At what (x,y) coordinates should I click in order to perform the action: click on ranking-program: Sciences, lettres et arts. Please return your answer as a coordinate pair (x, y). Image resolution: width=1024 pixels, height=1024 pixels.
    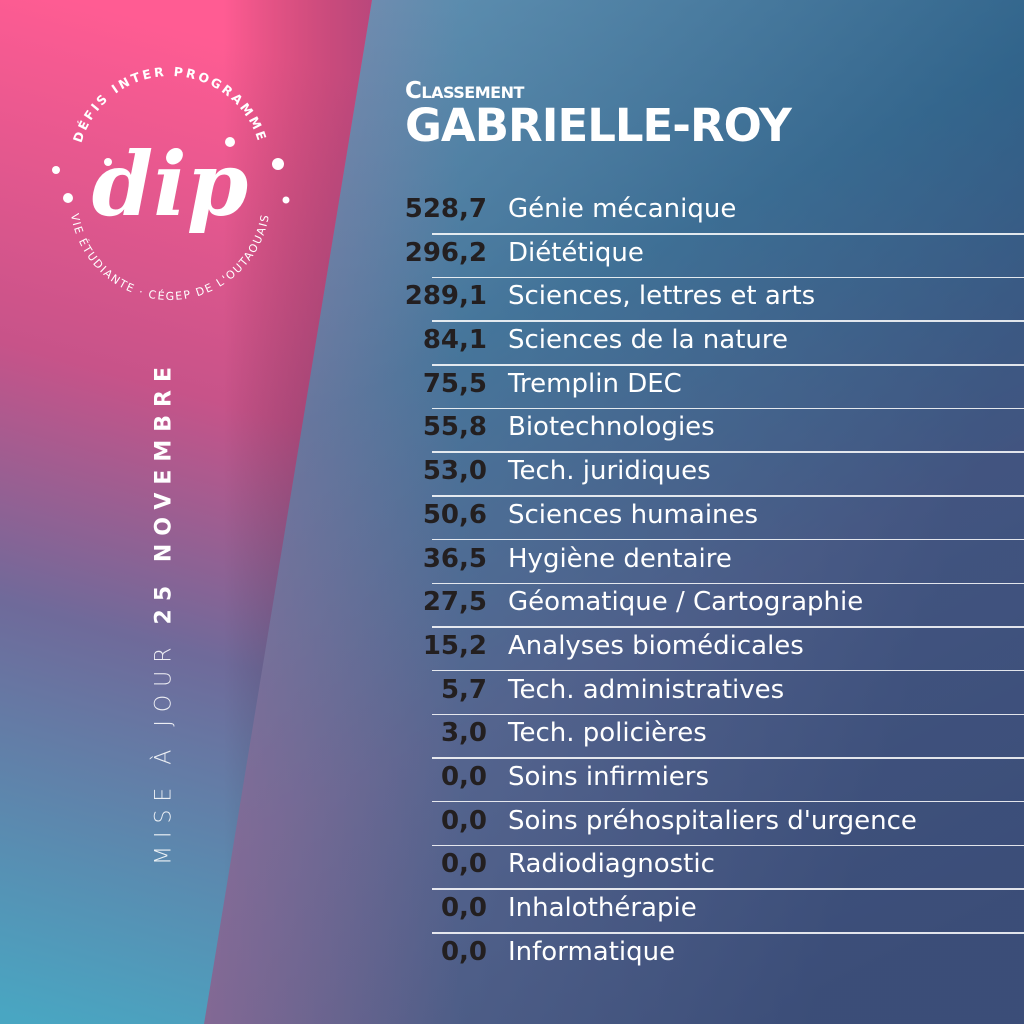
    Looking at the image, I should click on (662, 296).